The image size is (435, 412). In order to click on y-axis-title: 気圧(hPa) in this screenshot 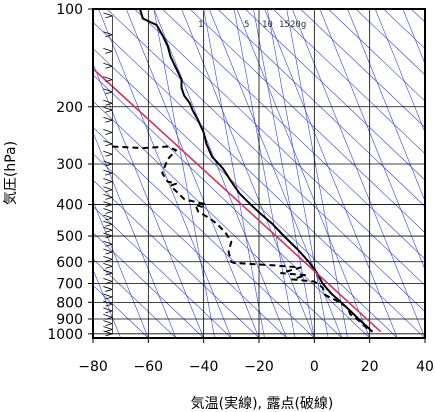, I will do `click(11, 173)`.